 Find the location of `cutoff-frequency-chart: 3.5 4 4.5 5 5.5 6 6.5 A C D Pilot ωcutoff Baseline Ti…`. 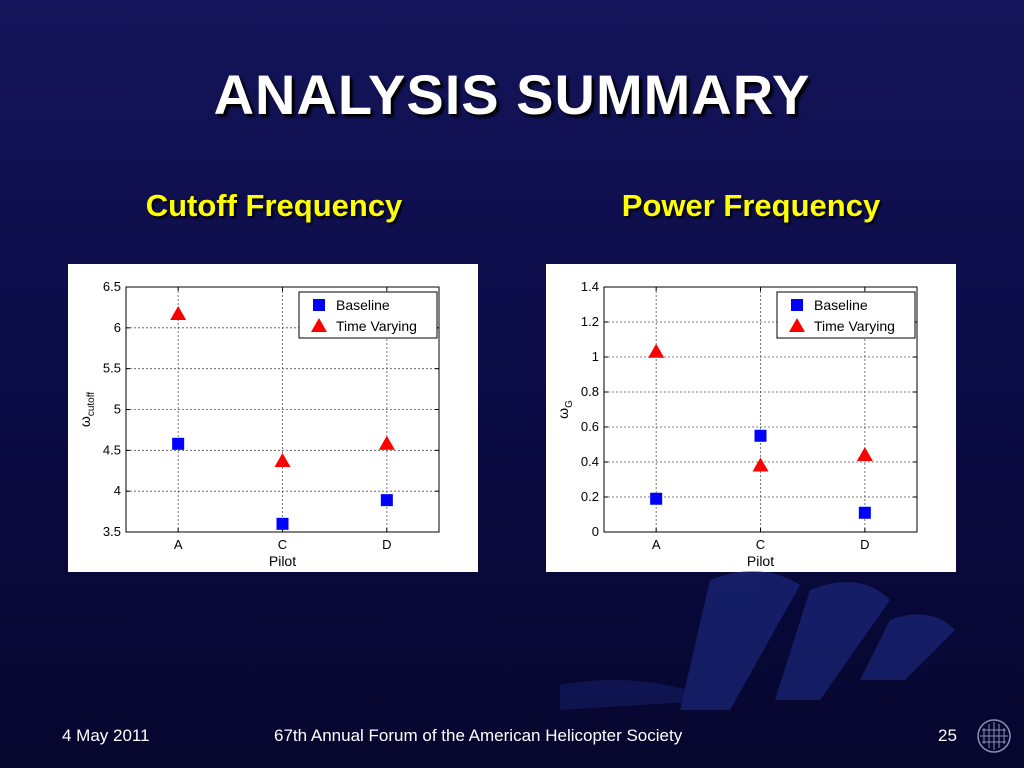

cutoff-frequency-chart: 3.5 4 4.5 5 5.5 6 6.5 A C D Pilot ωcutoff Baseline Ti… is located at coordinates (258, 424).